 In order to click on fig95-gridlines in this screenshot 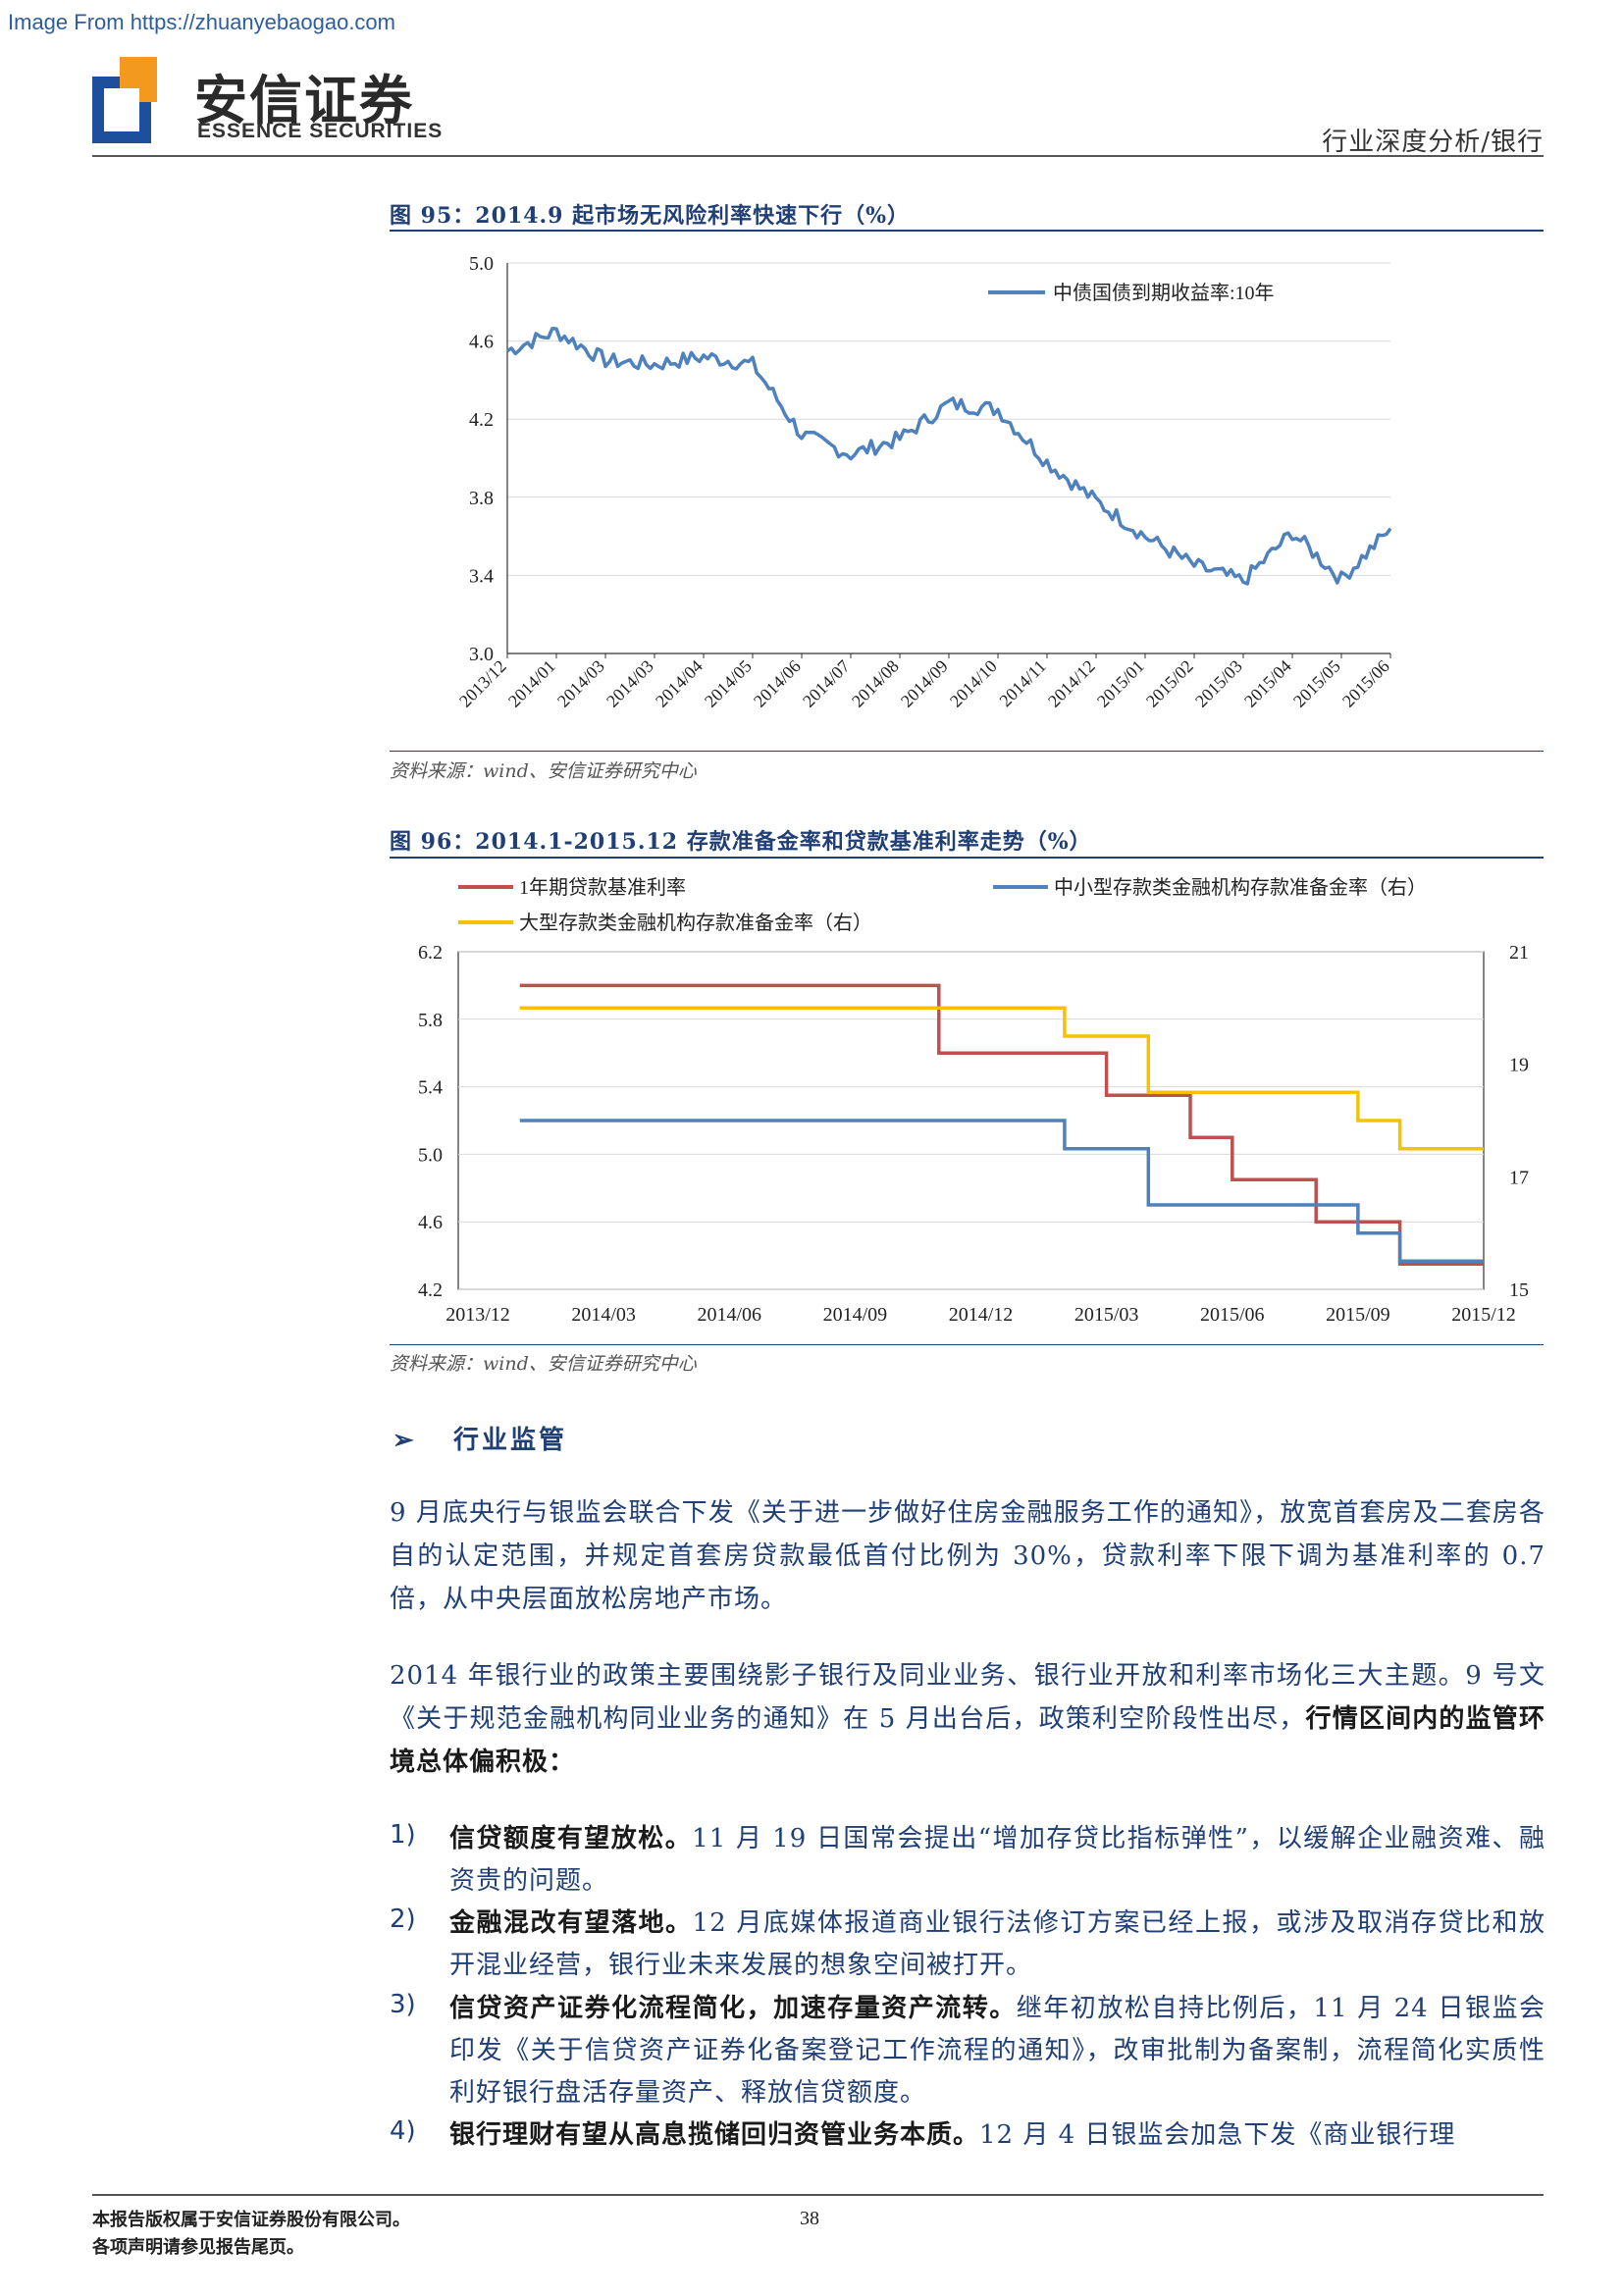, I will do `click(948, 458)`.